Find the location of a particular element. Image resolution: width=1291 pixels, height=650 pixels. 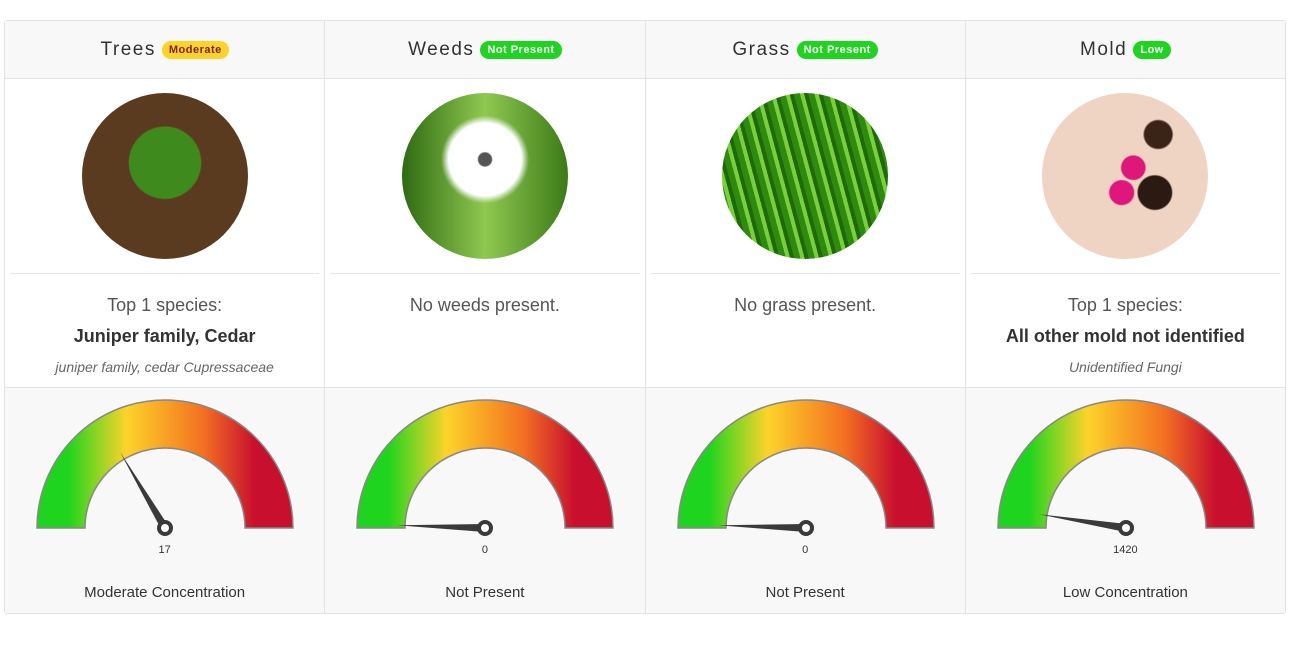

species-info: No grass present. is located at coordinates (805, 330).